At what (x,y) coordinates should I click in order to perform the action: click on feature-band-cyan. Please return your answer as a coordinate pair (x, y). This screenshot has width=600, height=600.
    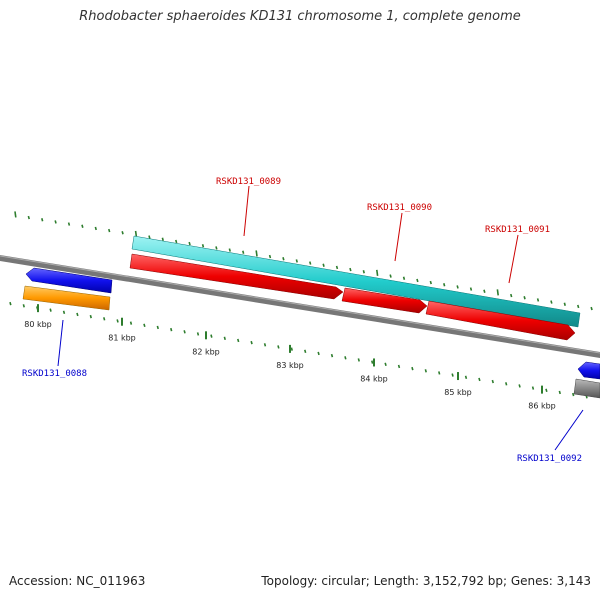
    Looking at the image, I should click on (356, 281).